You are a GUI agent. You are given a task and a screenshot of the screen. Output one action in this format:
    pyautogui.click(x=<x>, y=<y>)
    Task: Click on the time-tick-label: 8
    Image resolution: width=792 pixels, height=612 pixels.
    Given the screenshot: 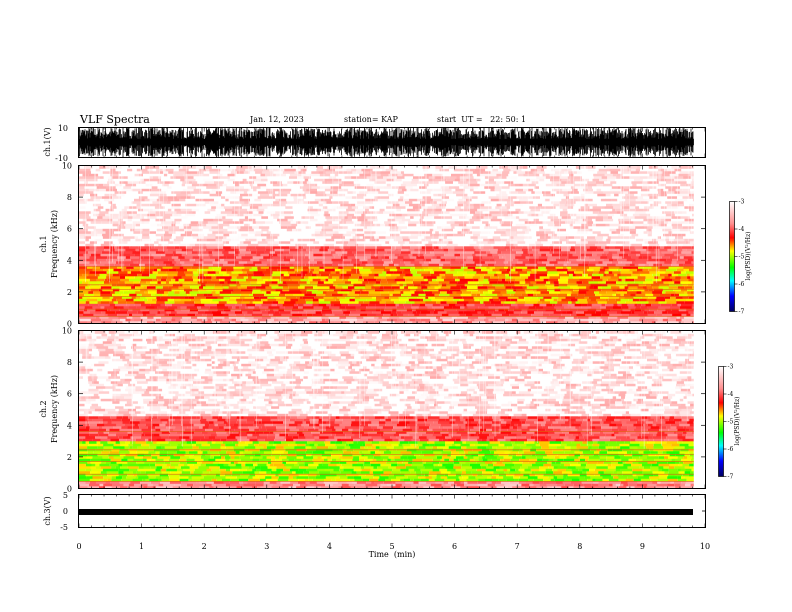 What is the action you would take?
    pyautogui.click(x=579, y=546)
    